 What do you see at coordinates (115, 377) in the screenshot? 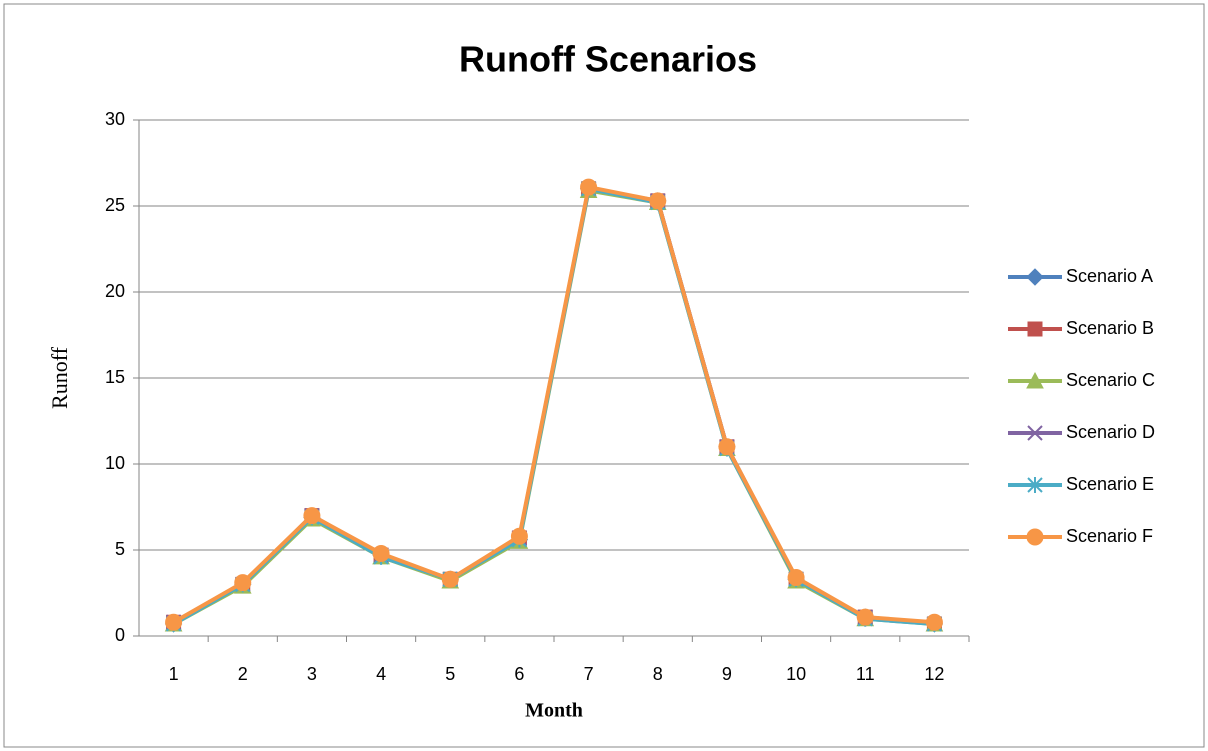
I see `y-tick-label: 15` at bounding box center [115, 377].